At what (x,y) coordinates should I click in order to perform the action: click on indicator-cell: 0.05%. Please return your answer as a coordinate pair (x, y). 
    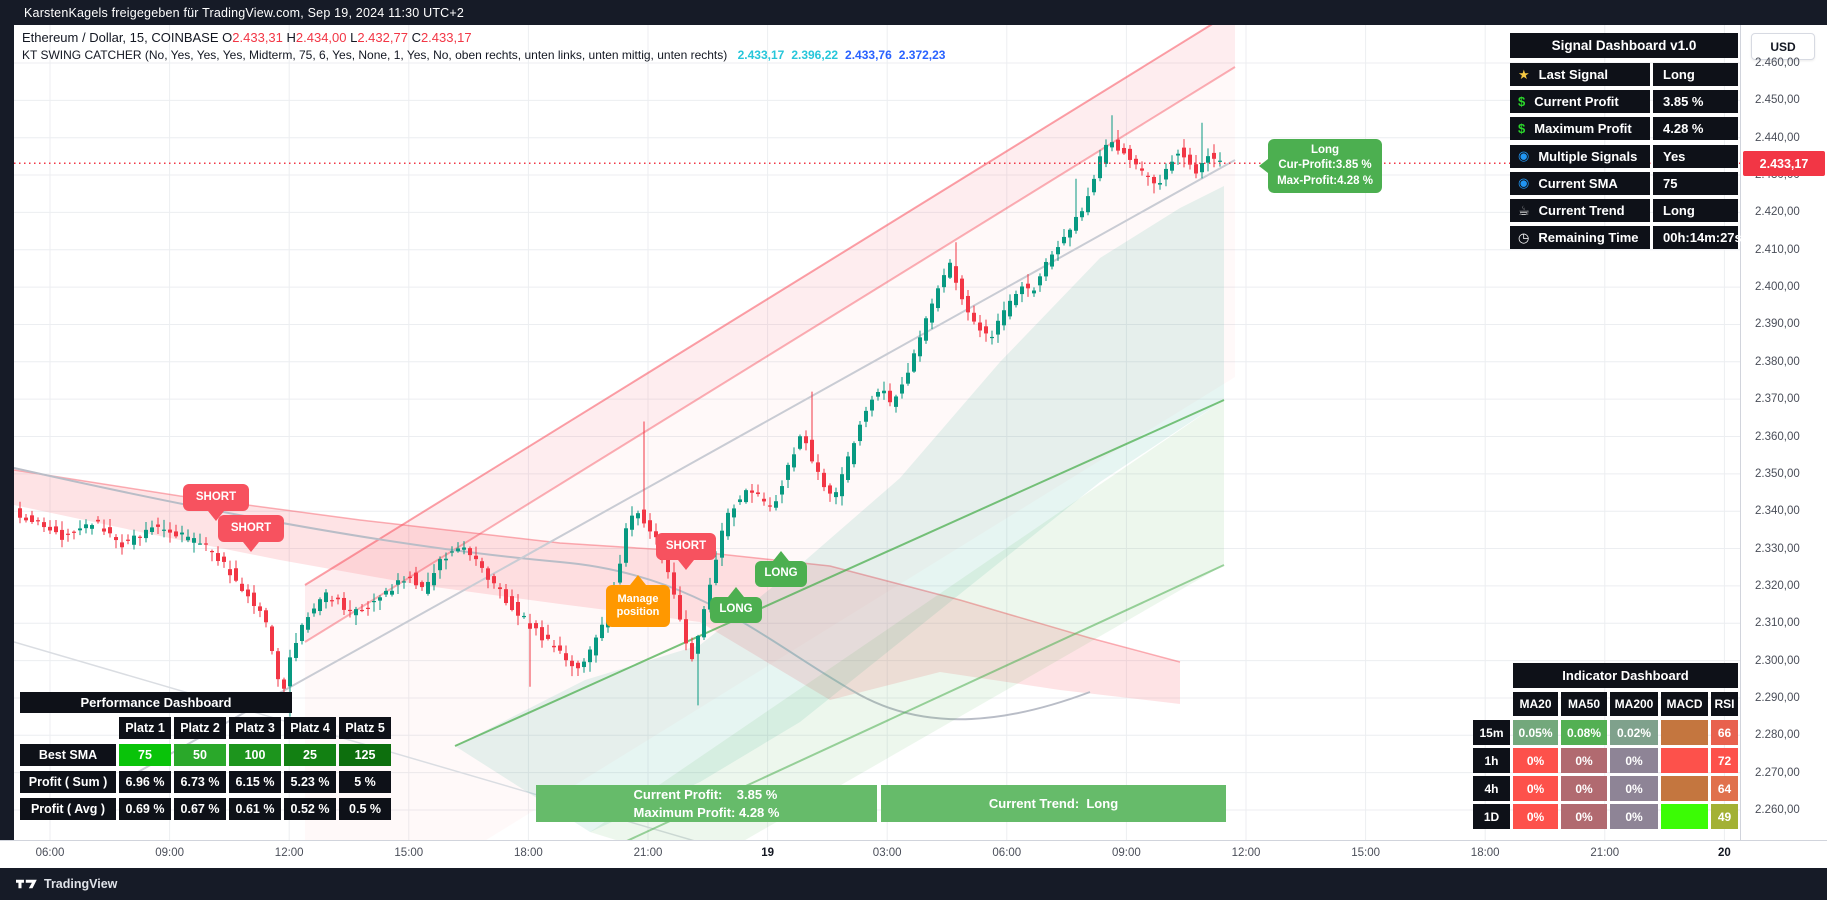
    Looking at the image, I should click on (1535, 732).